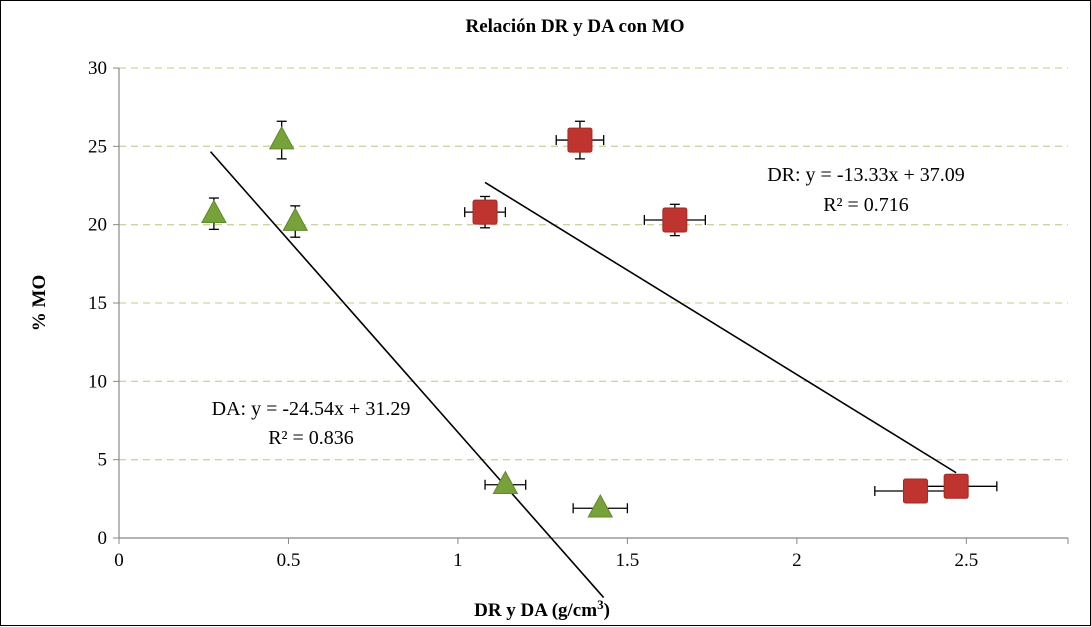  Describe the element at coordinates (546, 560) in the screenshot. I see `x-tick-labels: 0 0.5 1 1.5 2 2.5` at that location.